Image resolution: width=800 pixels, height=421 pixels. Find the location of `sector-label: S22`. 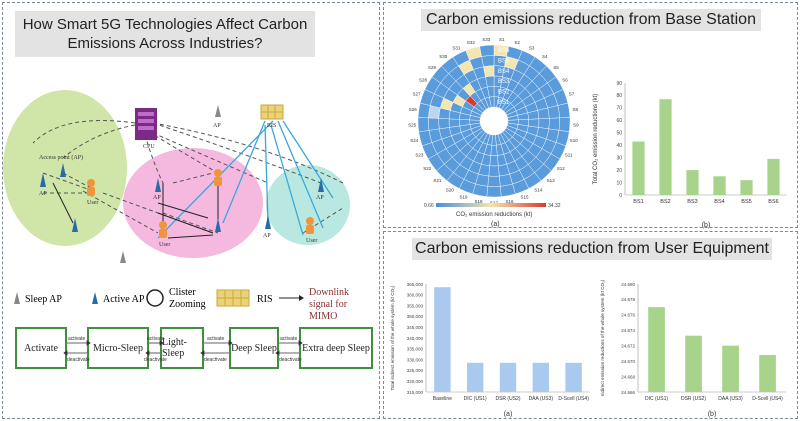

sector-label: S22 is located at coordinates (427, 168).